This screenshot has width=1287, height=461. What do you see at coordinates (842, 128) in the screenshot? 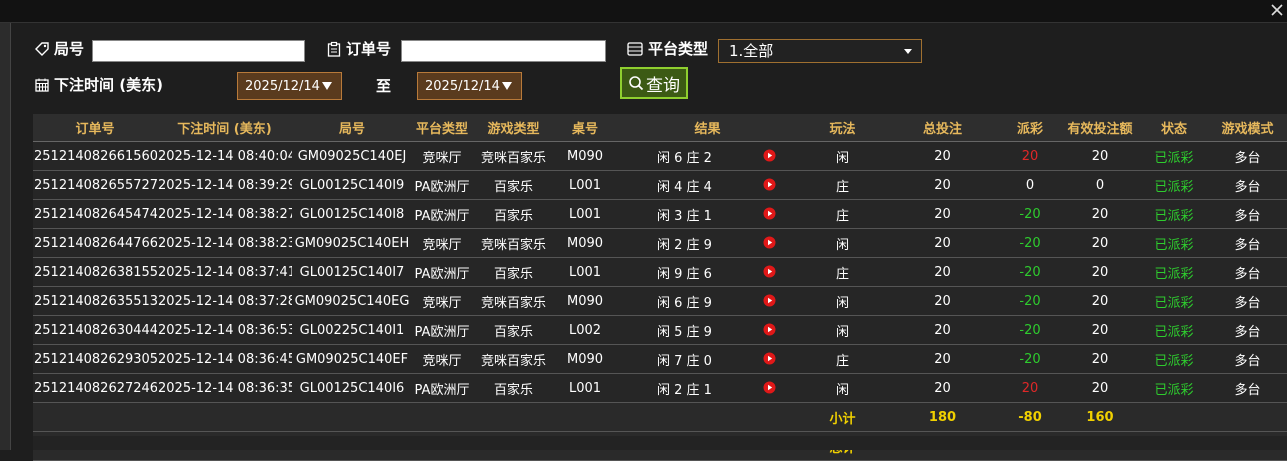
I see `column-header: 玩法` at bounding box center [842, 128].